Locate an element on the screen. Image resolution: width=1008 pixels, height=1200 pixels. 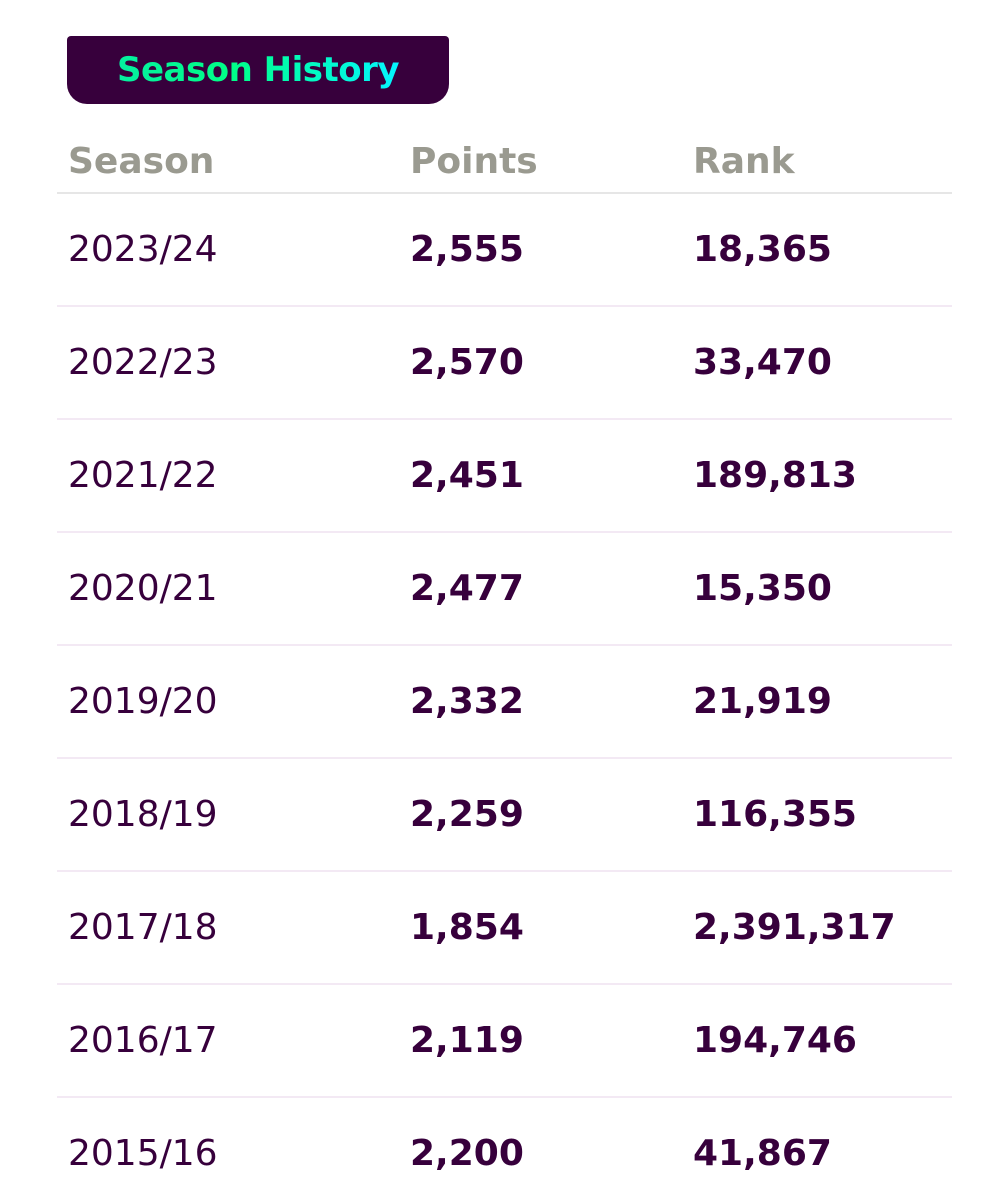
points-cell: 2,555 is located at coordinates (467, 249).